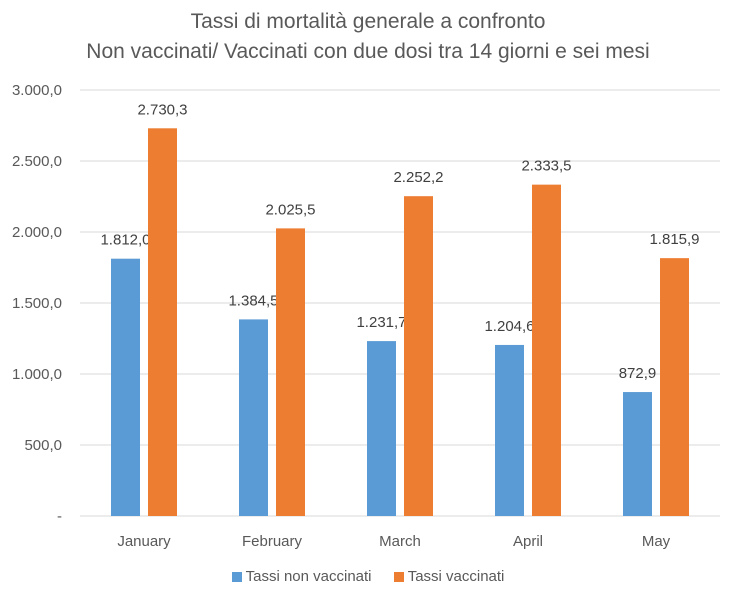 Image resolution: width=736 pixels, height=595 pixels. Describe the element at coordinates (37, 161) in the screenshot. I see `y-tick-label: 2.500,0` at that location.